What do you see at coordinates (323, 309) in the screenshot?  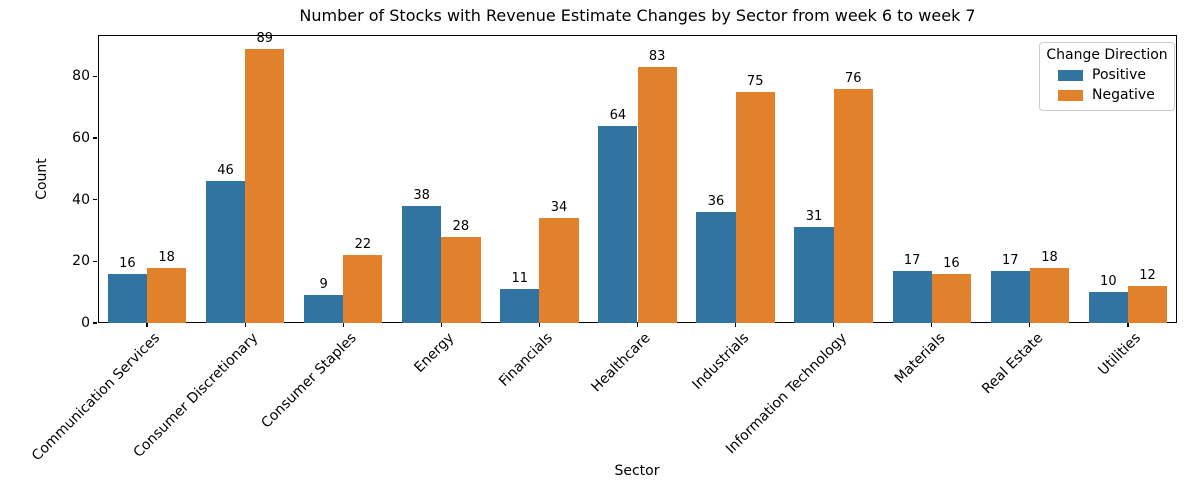 I see `bar-positive-consumer-staples` at bounding box center [323, 309].